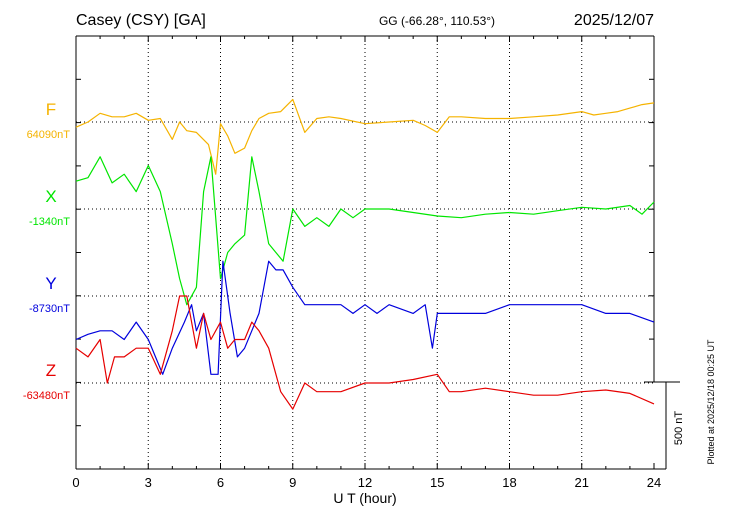  I want to click on x-tick-label: 24, so click(654, 482).